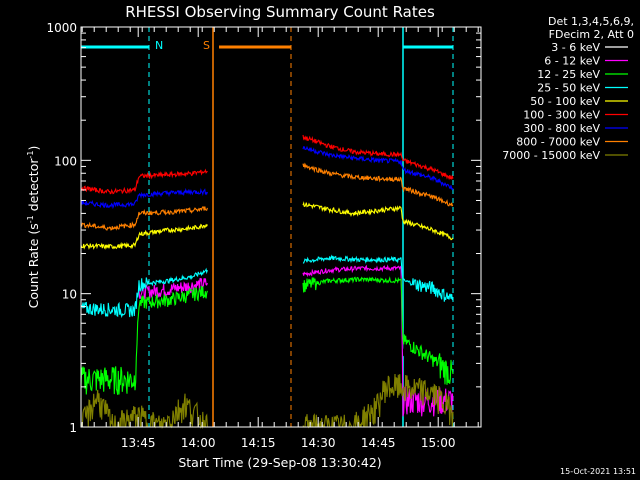 The image size is (640, 480). What do you see at coordinates (33, 265) in the screenshot?
I see `y-axis-label-main: Count Rate (s` at bounding box center [33, 265].